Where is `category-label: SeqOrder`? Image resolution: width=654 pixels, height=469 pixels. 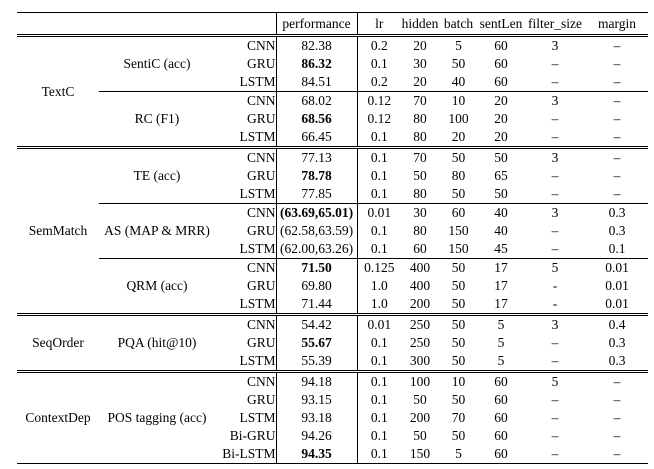
category-label: SeqOrder is located at coordinates (58, 342).